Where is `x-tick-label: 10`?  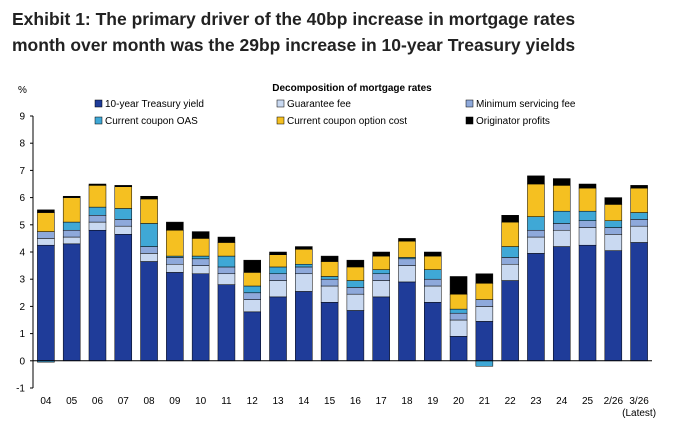 x-tick-label: 10 is located at coordinates (201, 401).